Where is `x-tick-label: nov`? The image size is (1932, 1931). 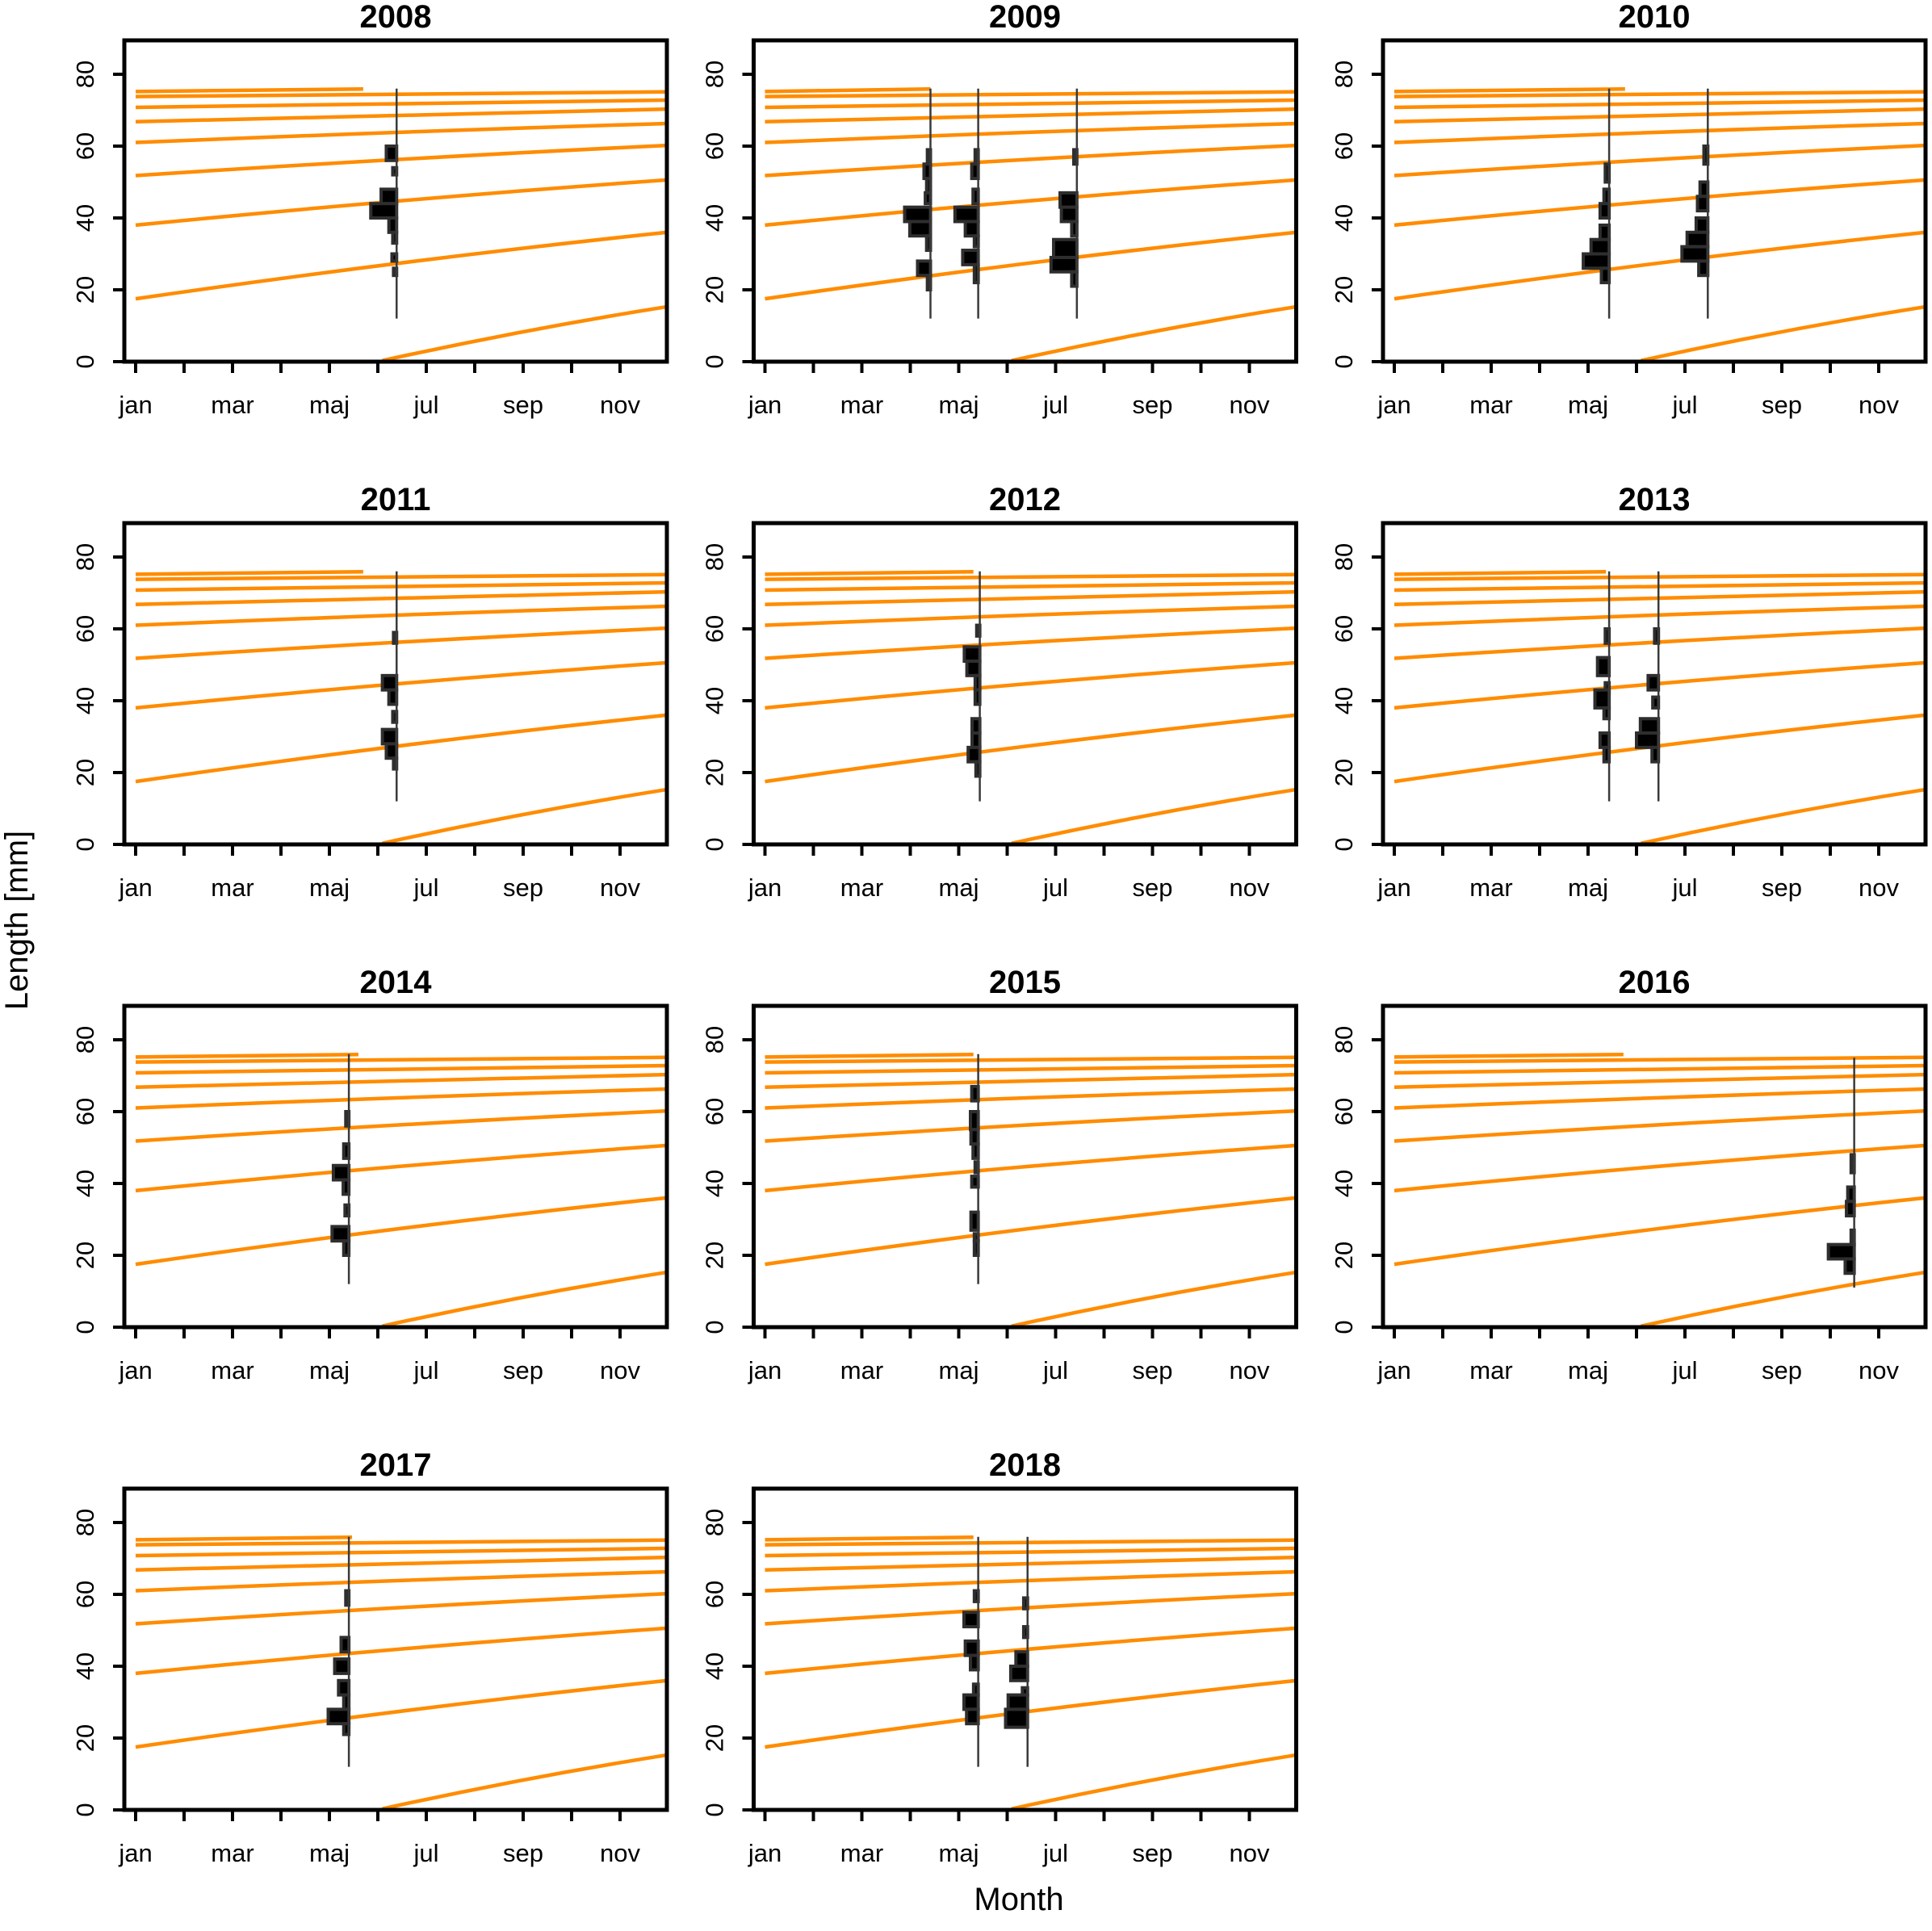
x-tick-label: nov is located at coordinates (1879, 405).